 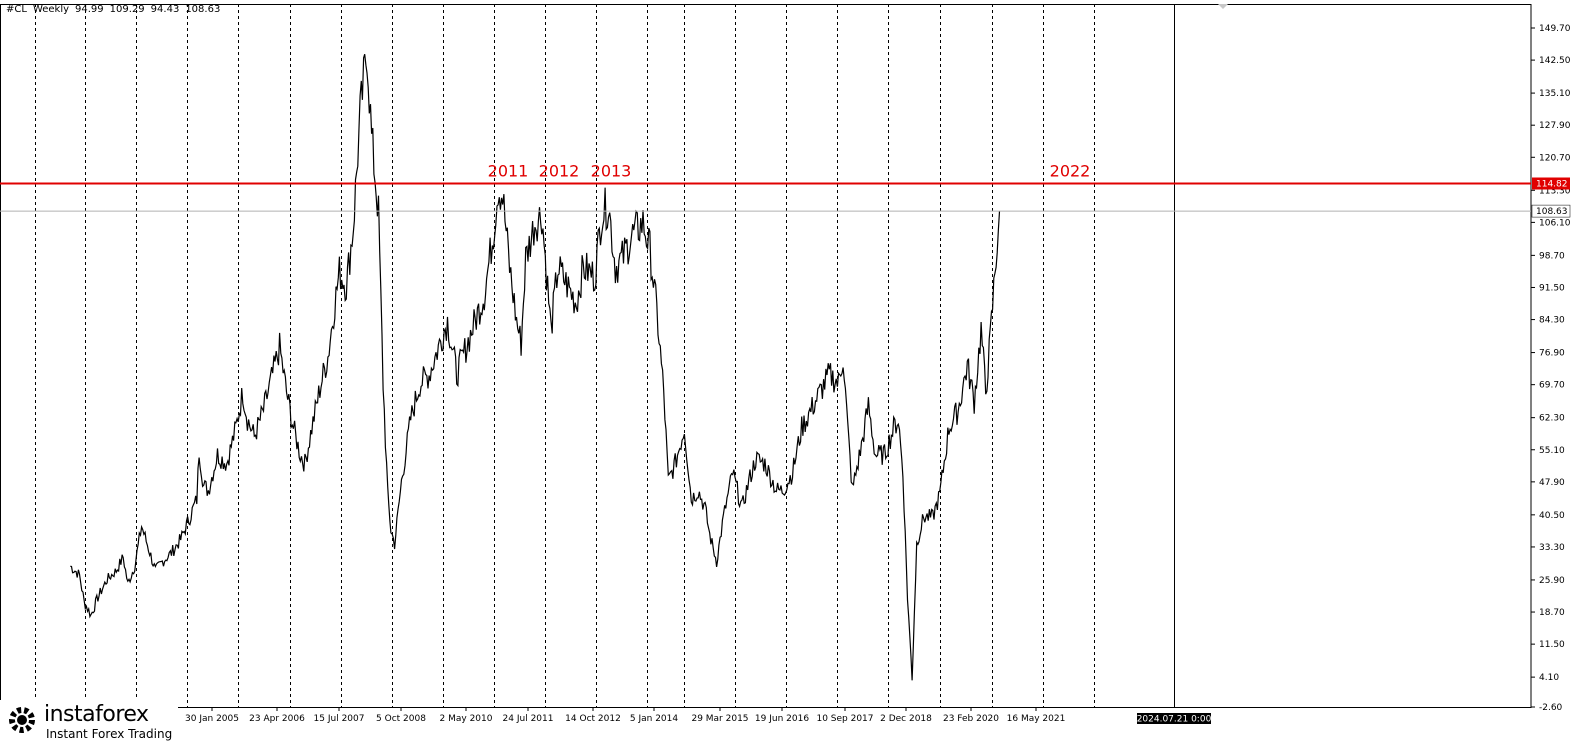 What do you see at coordinates (611, 171) in the screenshot?
I see `annotation-2013: 2013` at bounding box center [611, 171].